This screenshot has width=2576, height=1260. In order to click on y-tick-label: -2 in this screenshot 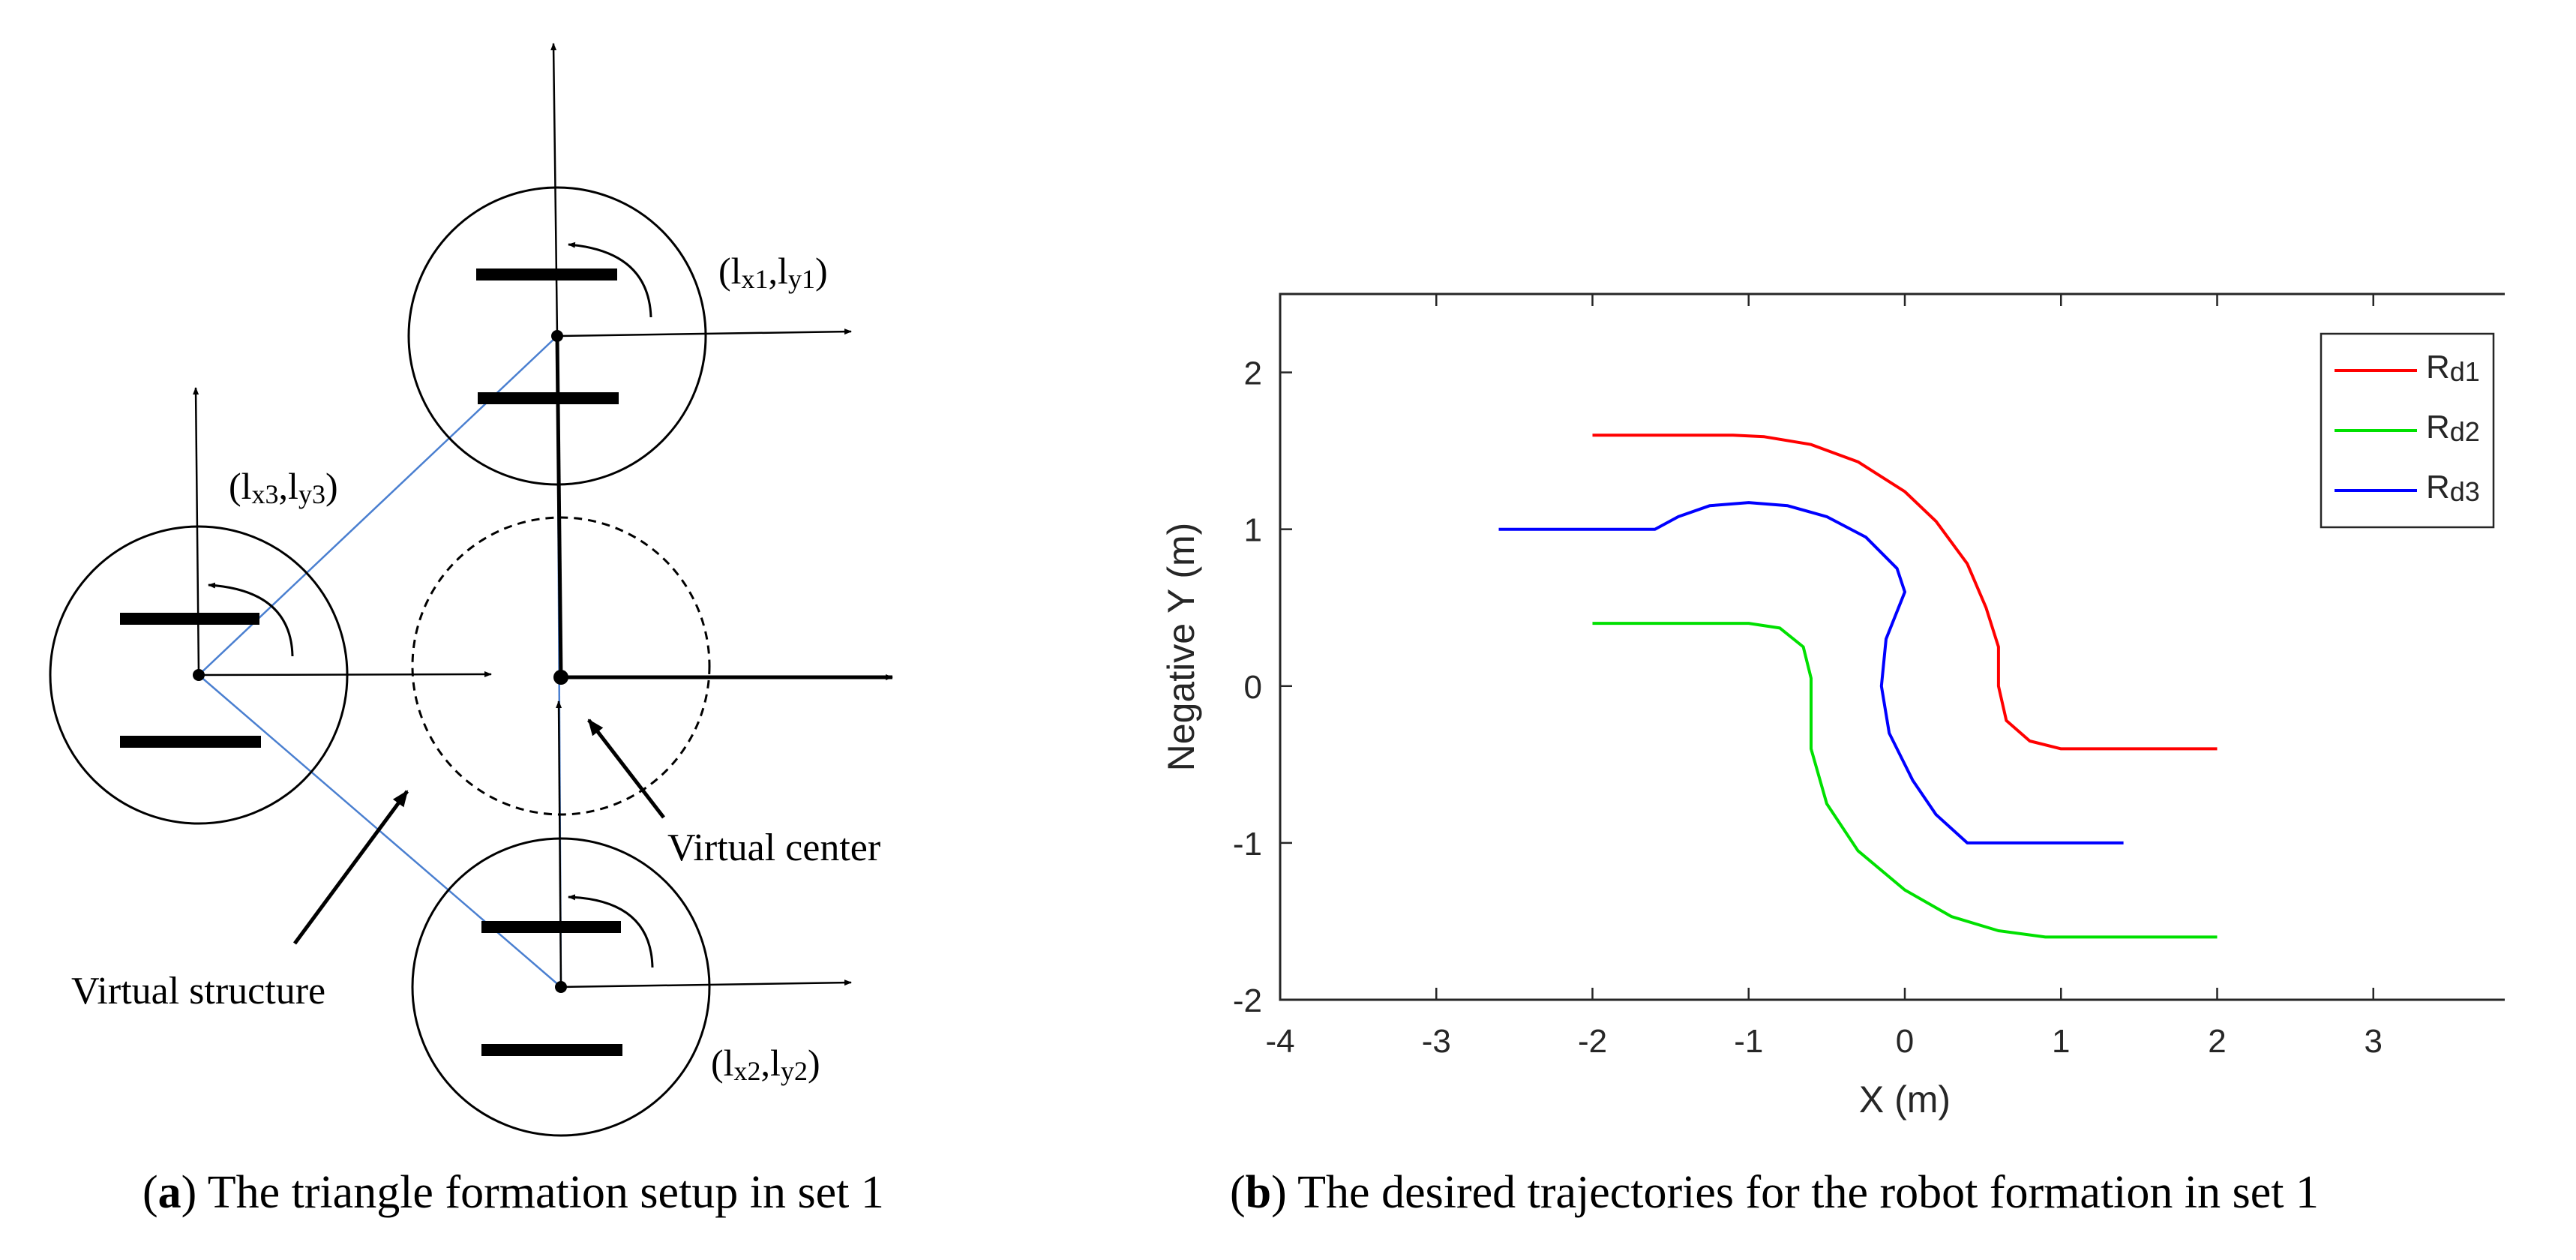, I will do `click(1248, 1000)`.